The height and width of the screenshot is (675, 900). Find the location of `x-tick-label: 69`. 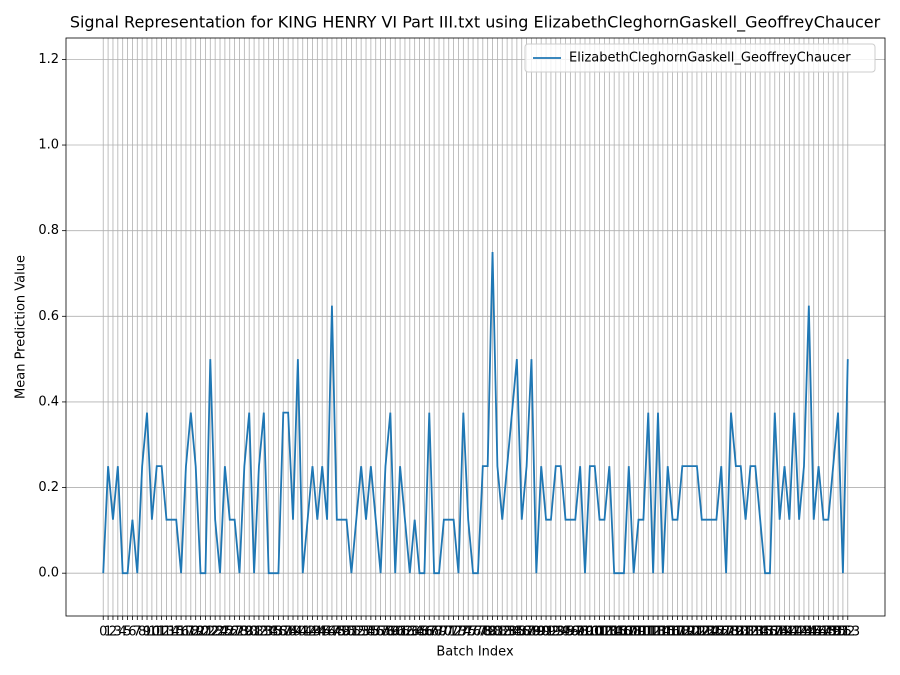

x-tick-label: 69 is located at coordinates (439, 632).